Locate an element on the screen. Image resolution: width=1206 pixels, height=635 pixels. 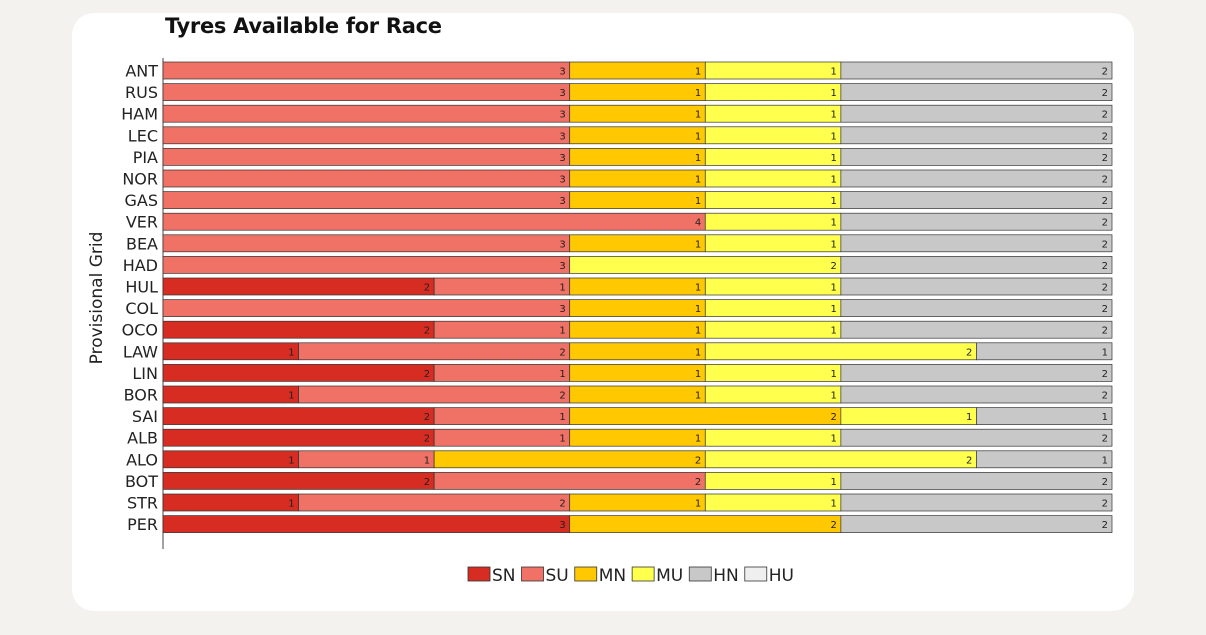
bar-segment-sn-bor is located at coordinates (230, 394).